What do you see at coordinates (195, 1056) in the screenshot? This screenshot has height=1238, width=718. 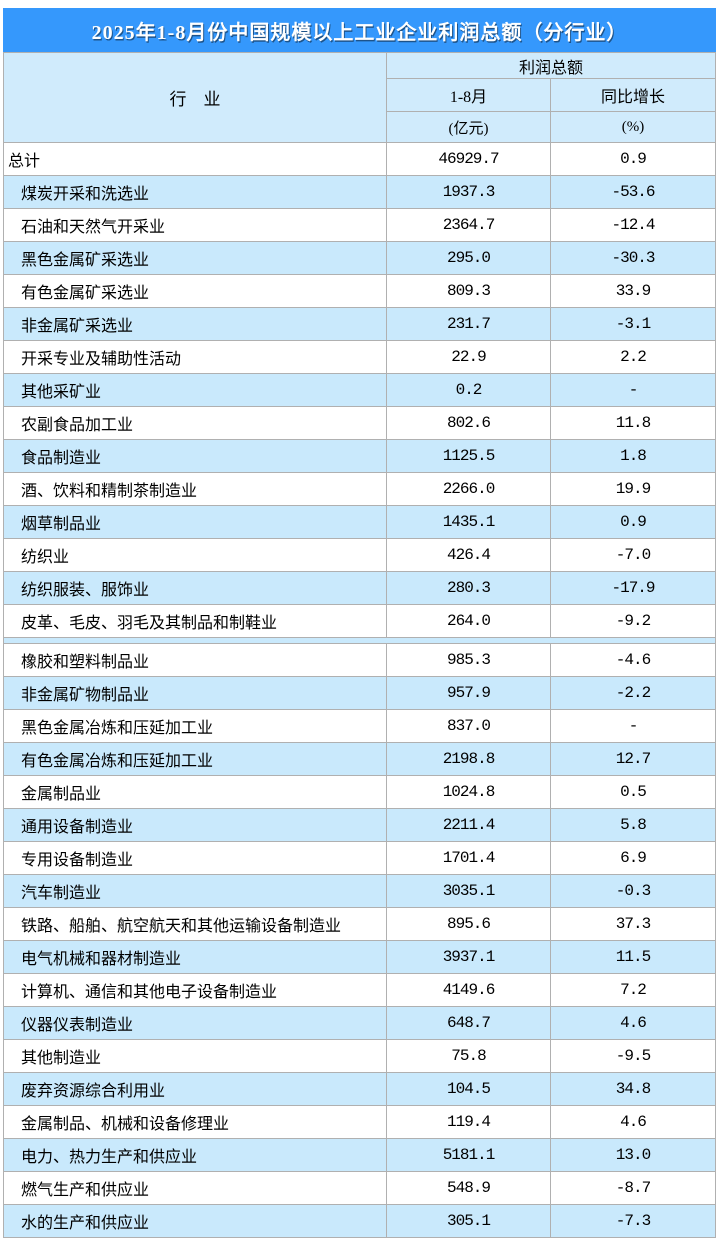 I see `industry-cell: 其他制造业` at bounding box center [195, 1056].